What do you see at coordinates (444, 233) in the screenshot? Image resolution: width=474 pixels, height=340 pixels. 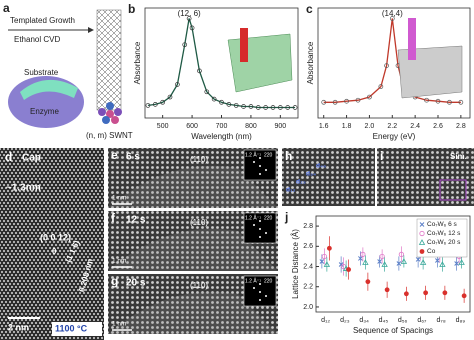 I see `legend-label: Co₇W₆ 12 s` at bounding box center [444, 233].